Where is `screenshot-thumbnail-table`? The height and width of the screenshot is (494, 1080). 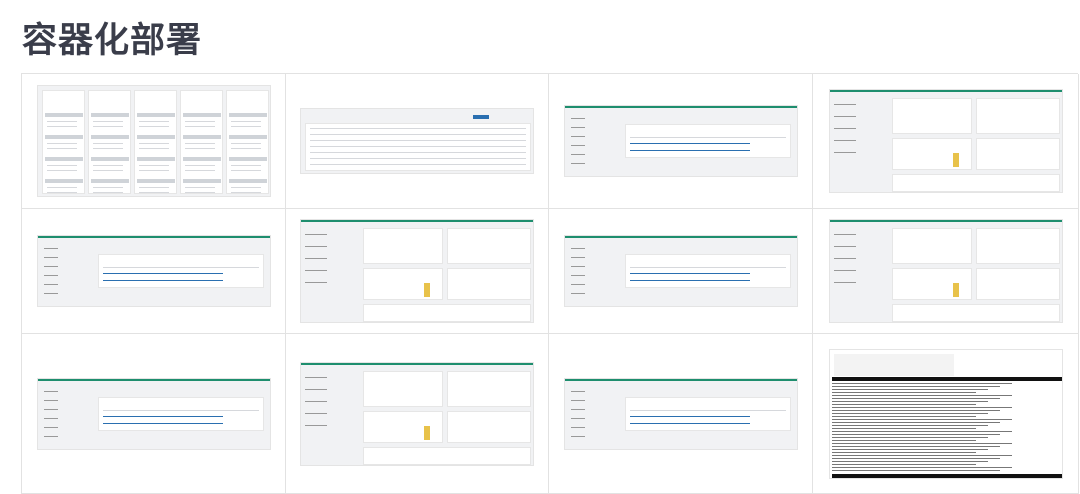
screenshot-thumbnail-table is located at coordinates (417, 141).